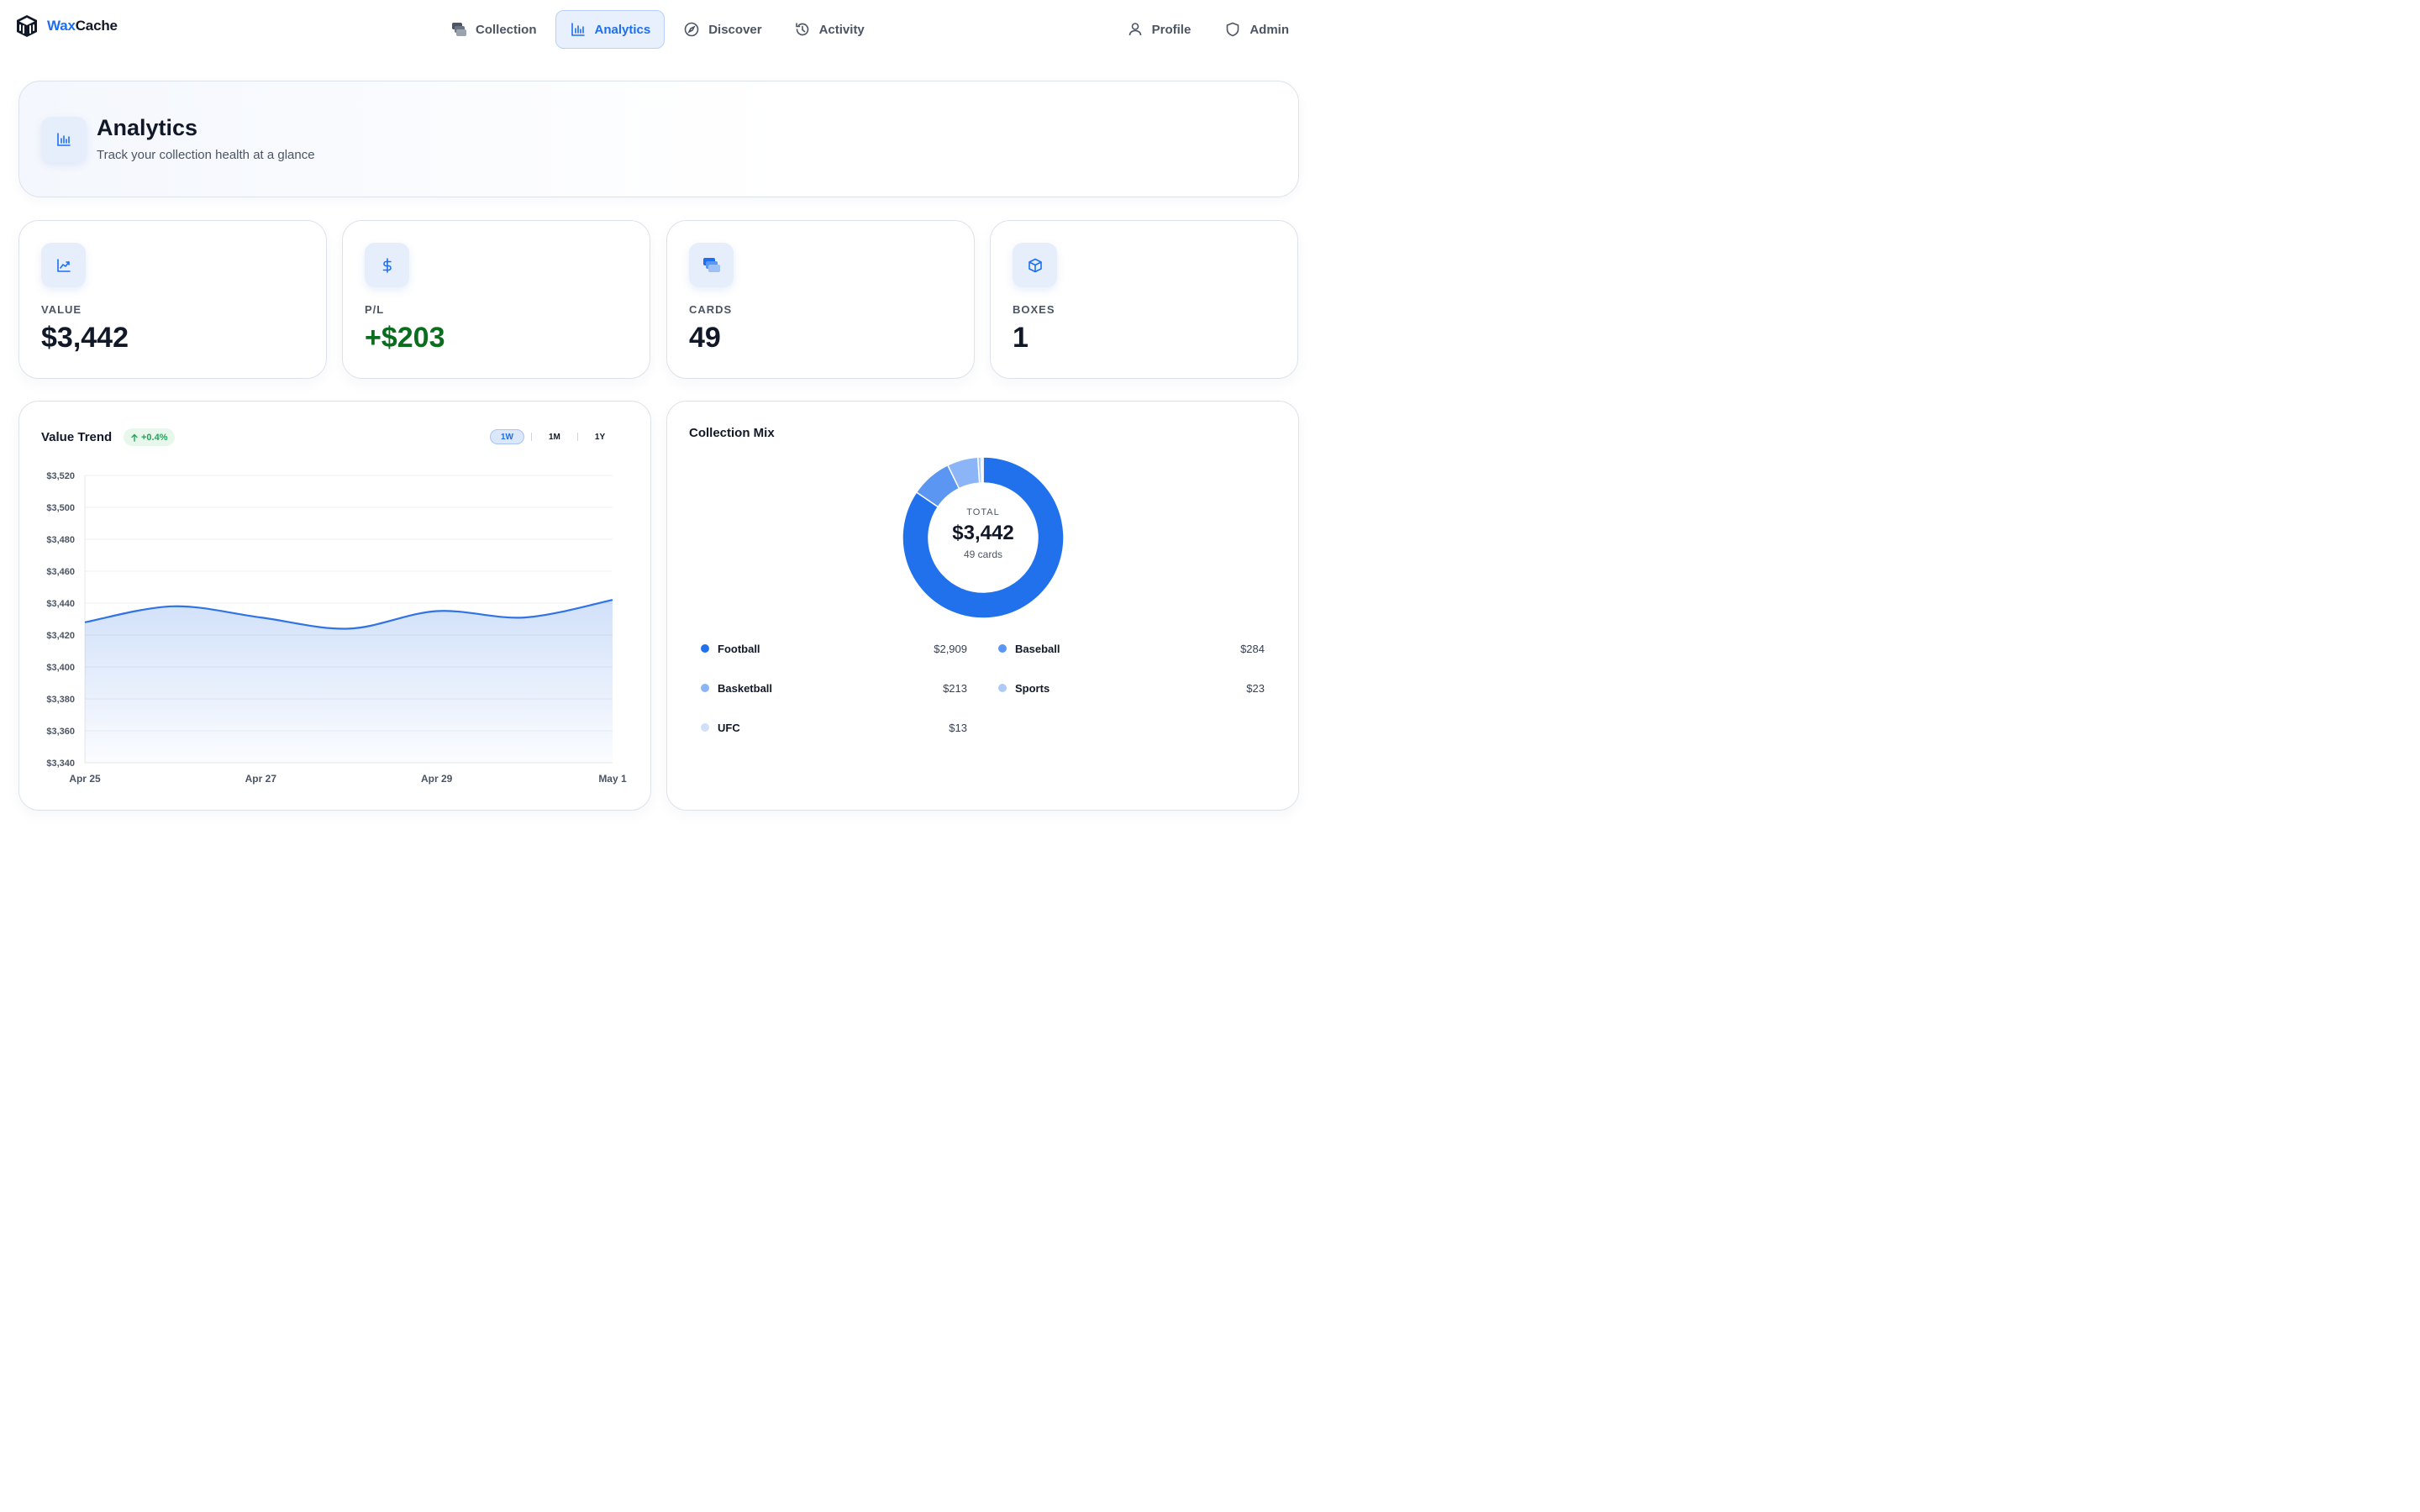 Image resolution: width=2420 pixels, height=1512 pixels. Describe the element at coordinates (732, 433) in the screenshot. I see `collection-mix-title: Collection Mix` at that location.